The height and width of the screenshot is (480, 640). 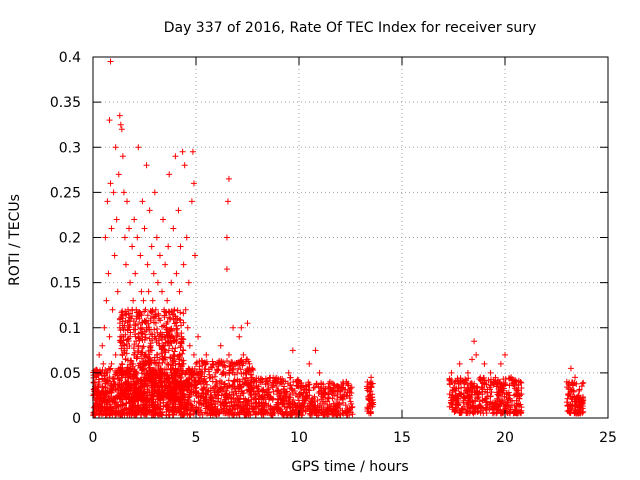 I want to click on y-tick-label: 0.3, so click(x=70, y=148).